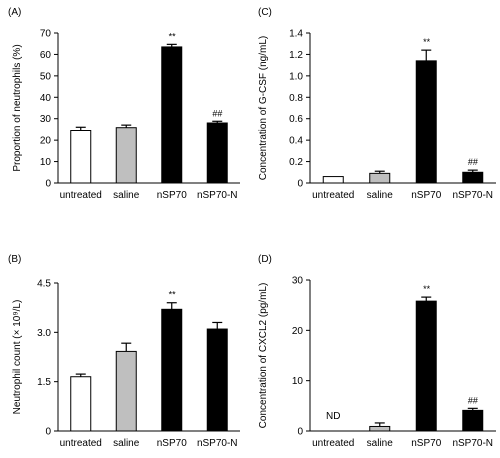 This screenshot has width=500, height=458. I want to click on y-axis-label: Neutrophil count (× 10⁹/L), so click(17, 357).